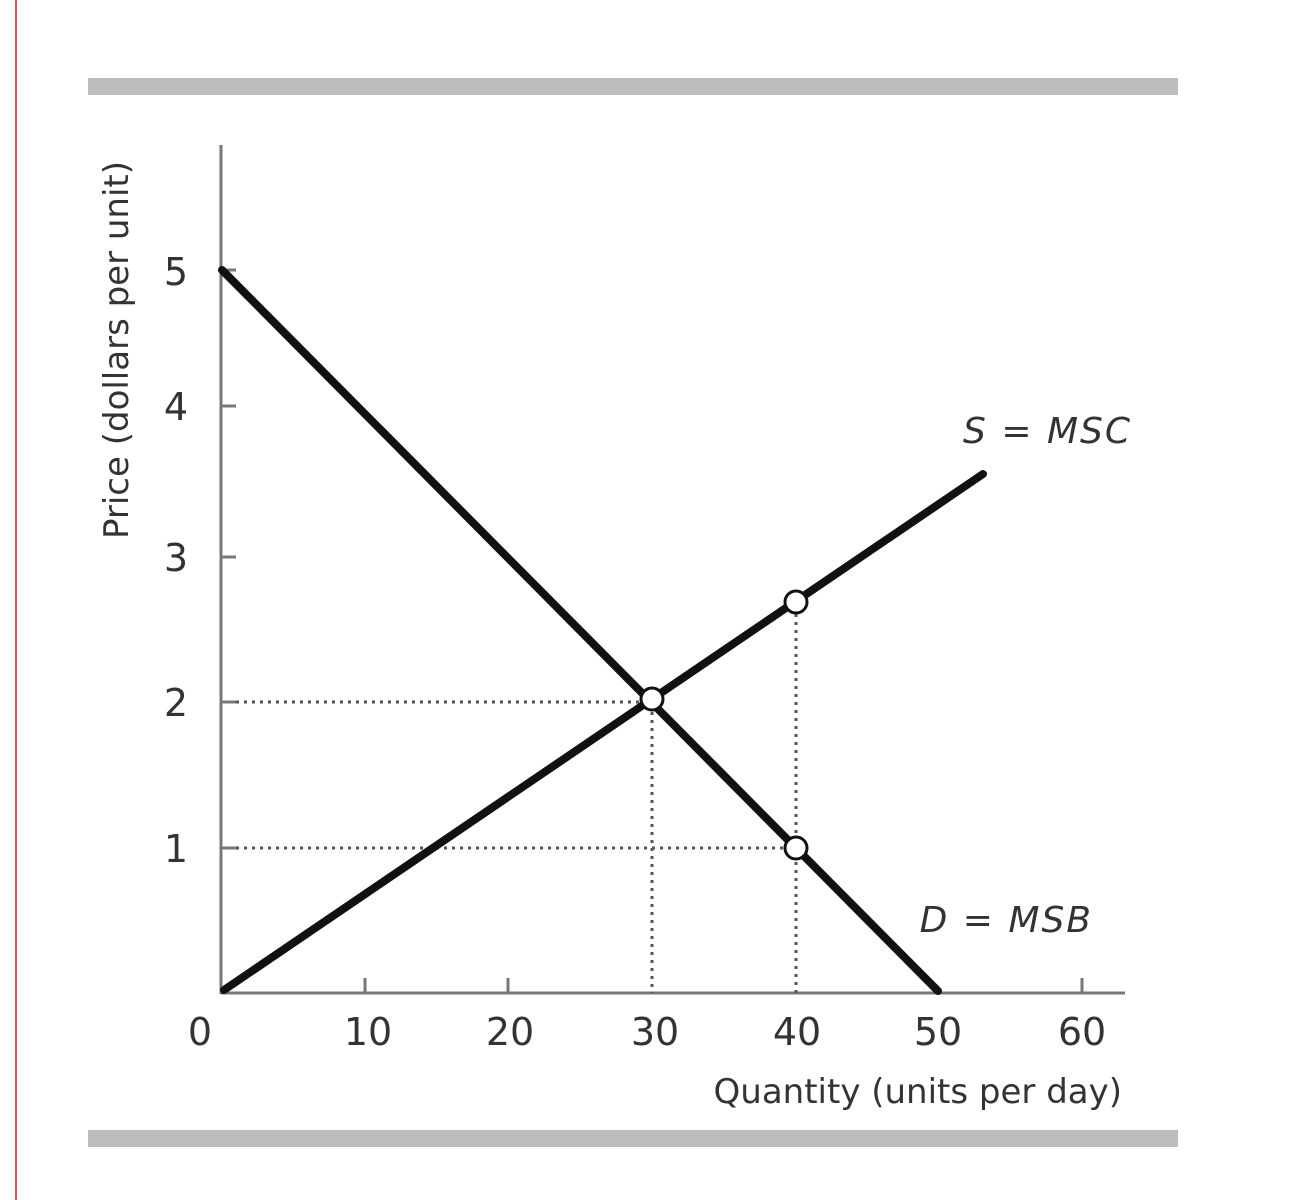 Image resolution: width=1290 pixels, height=1200 pixels. I want to click on y-axis-ticks, so click(228, 559).